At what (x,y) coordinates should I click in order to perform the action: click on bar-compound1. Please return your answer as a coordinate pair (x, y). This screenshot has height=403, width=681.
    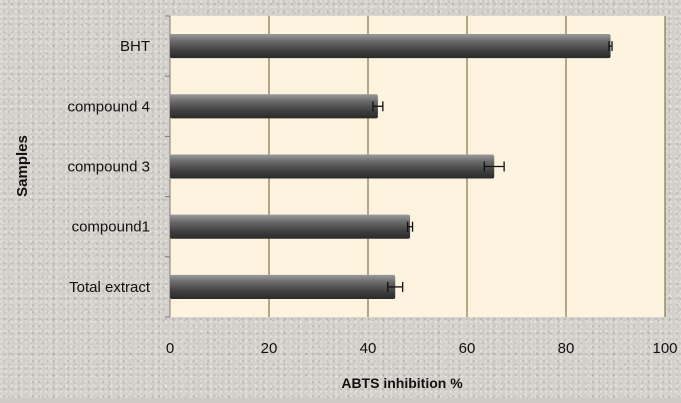
    Looking at the image, I should click on (290, 226).